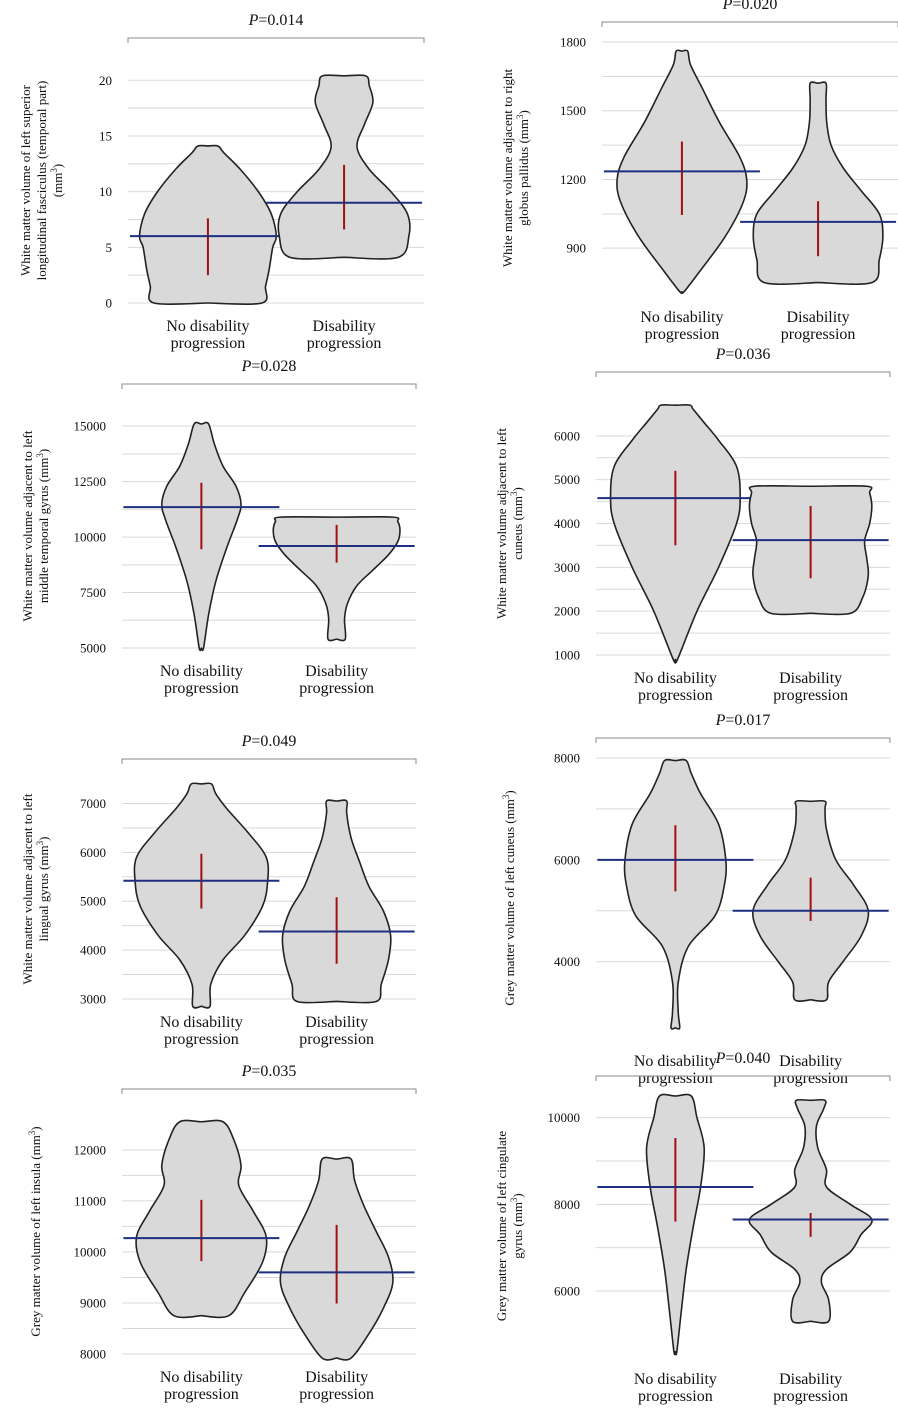 The image size is (898, 1409). I want to click on y-tick-label: 11000, so click(90, 1200).